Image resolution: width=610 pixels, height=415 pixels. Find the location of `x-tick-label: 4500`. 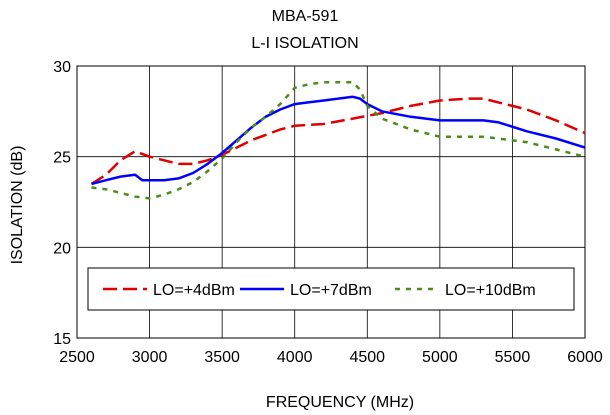

x-tick-label: 4500 is located at coordinates (367, 357).